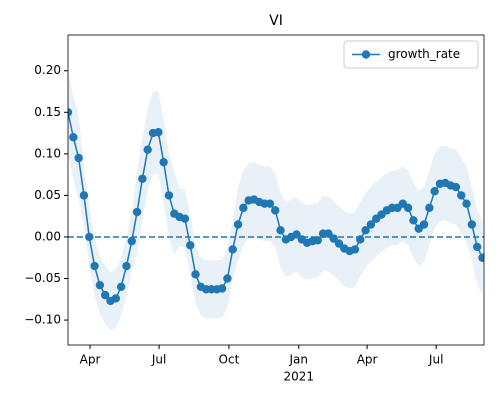  I want to click on chart-title: VI, so click(276, 21).